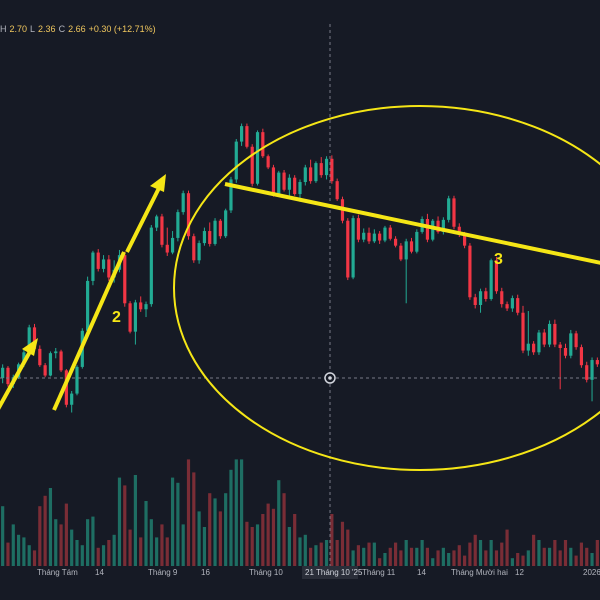  I want to click on x-tick-label: Tháng Tám, so click(57, 572).